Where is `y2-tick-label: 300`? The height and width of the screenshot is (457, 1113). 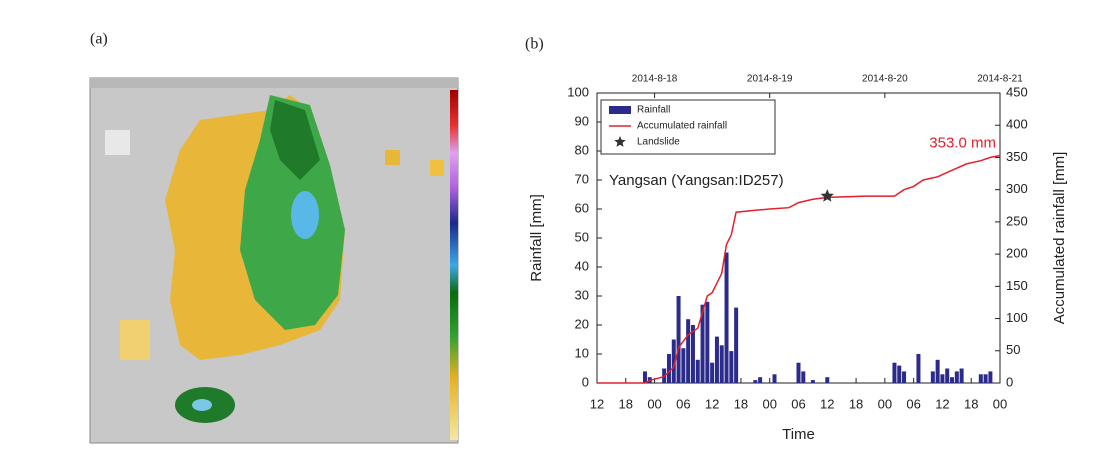
y2-tick-label: 300 is located at coordinates (1017, 188).